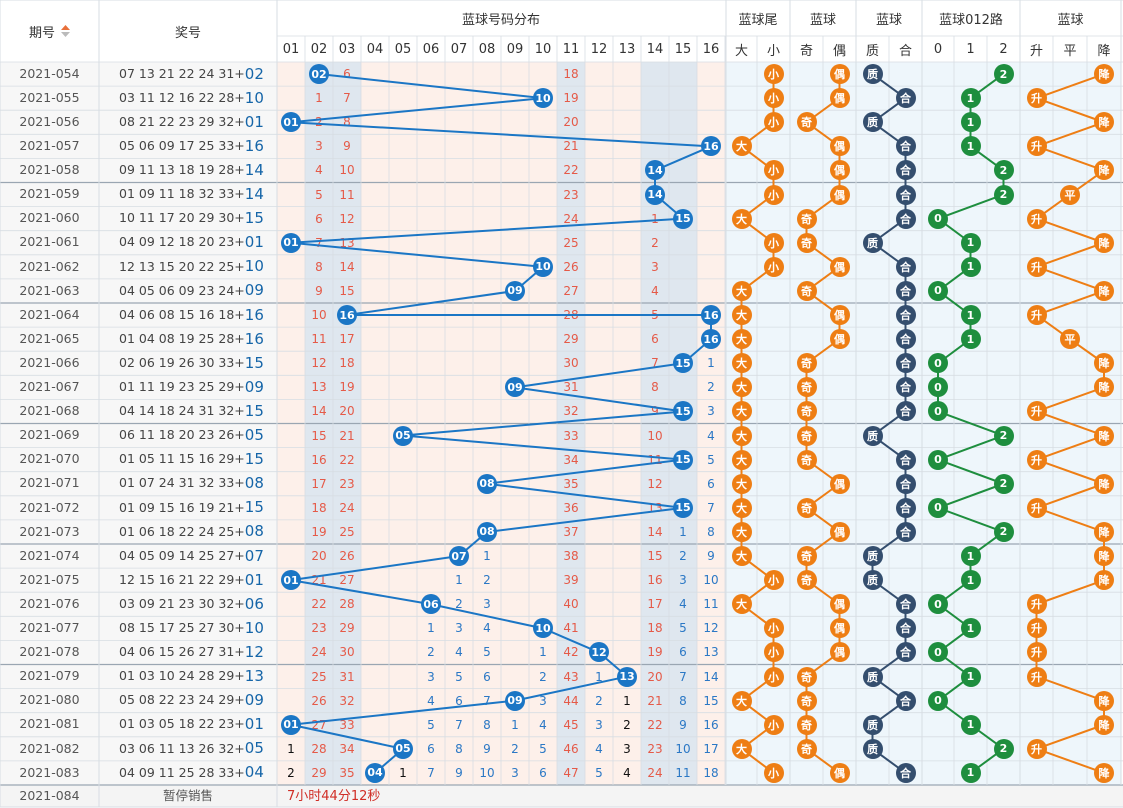 The width and height of the screenshot is (1123, 808). I want to click on issue-cell: 2021-067, so click(49, 387).